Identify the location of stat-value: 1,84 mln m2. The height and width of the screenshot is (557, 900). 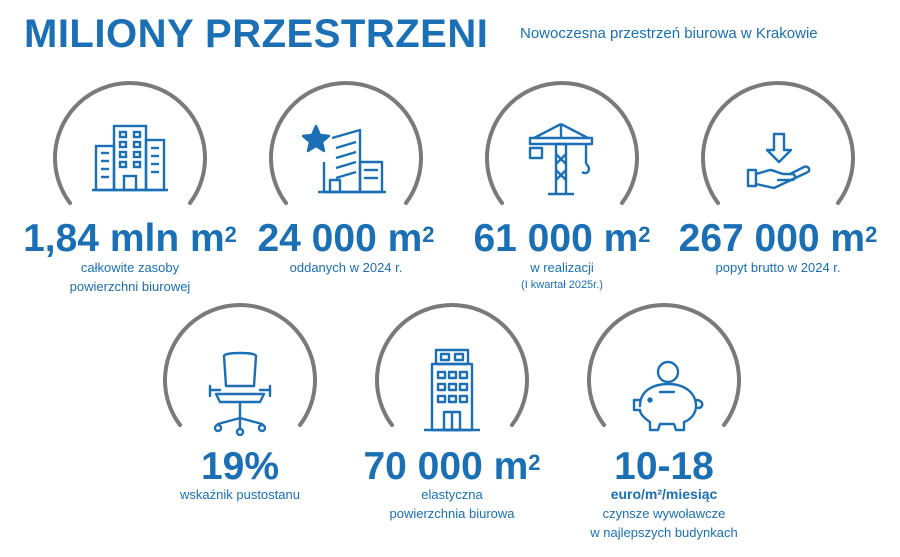
(130, 238).